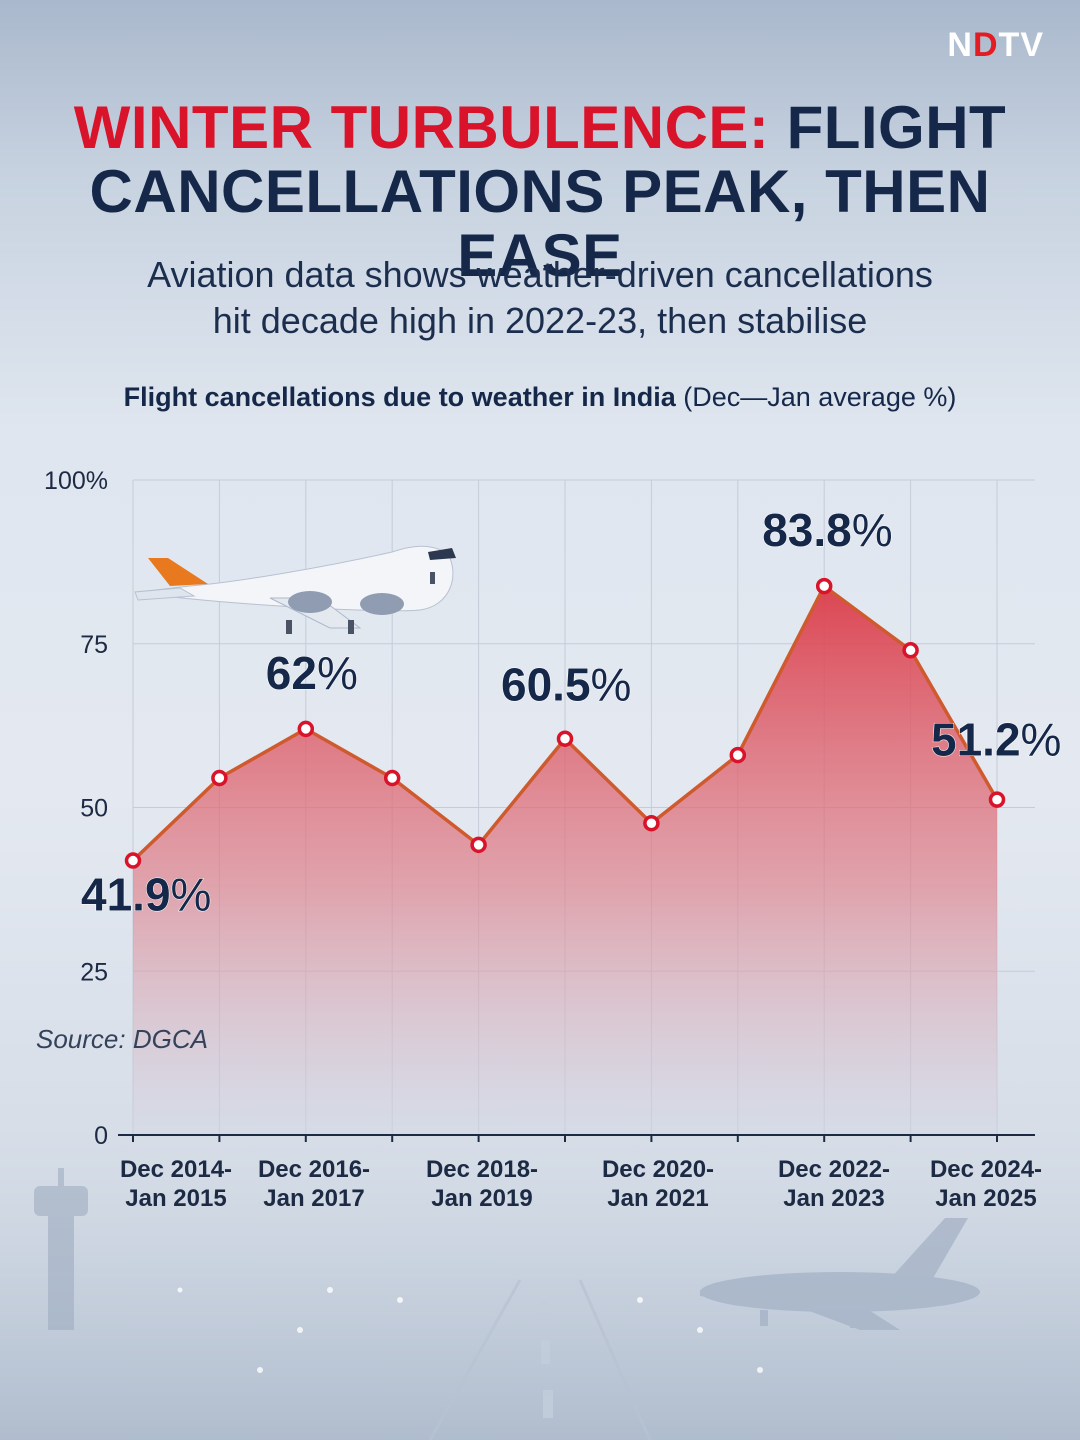  I want to click on ndtv-logo: NDTV, so click(995, 45).